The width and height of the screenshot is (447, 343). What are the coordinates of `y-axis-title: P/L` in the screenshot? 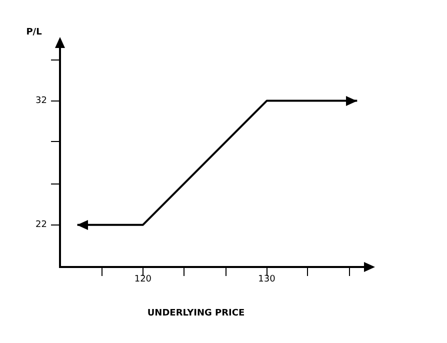 It's located at (34, 32).